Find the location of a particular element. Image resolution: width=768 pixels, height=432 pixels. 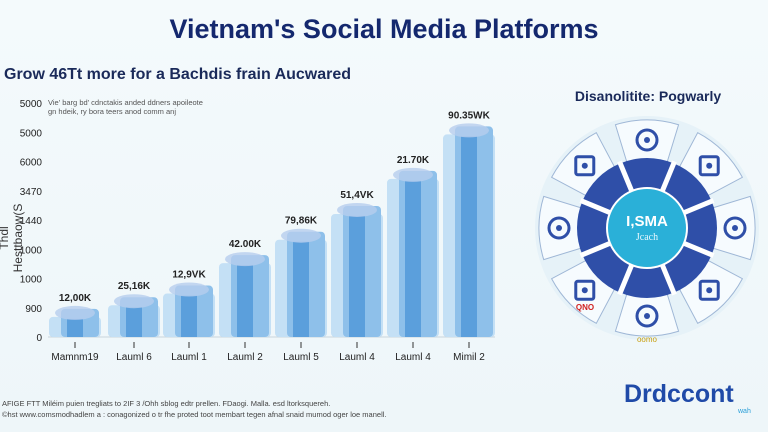

mail-icon is located at coordinates (647, 140).